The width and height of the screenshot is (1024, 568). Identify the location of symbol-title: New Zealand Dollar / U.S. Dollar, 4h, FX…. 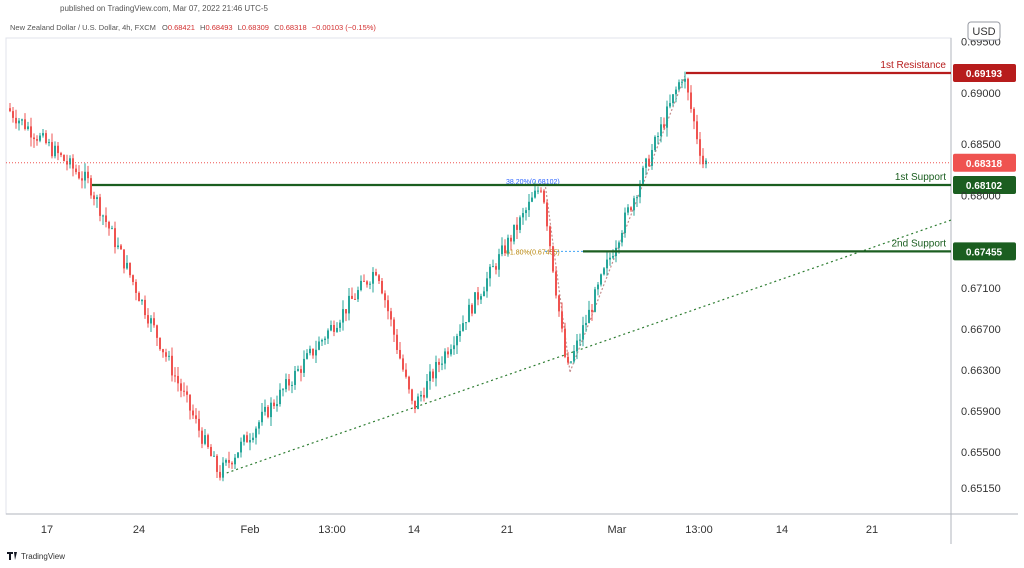
(83, 27).